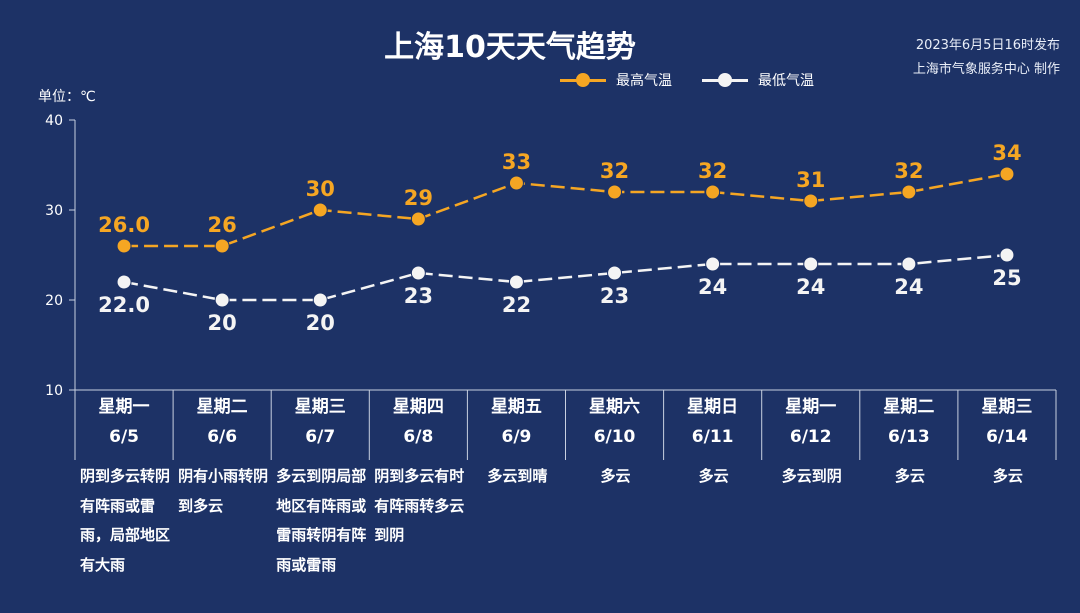  I want to click on legend-label-high: 最高气温, so click(644, 81).